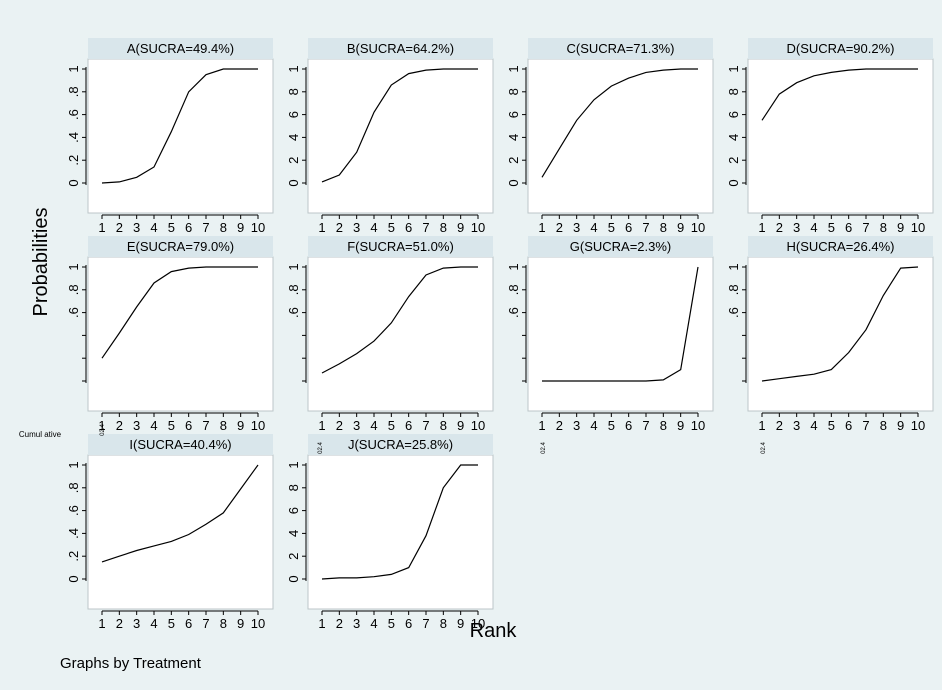 The height and width of the screenshot is (690, 942). I want to click on panel-title: E(SUCRA=79.0%), so click(180, 246).